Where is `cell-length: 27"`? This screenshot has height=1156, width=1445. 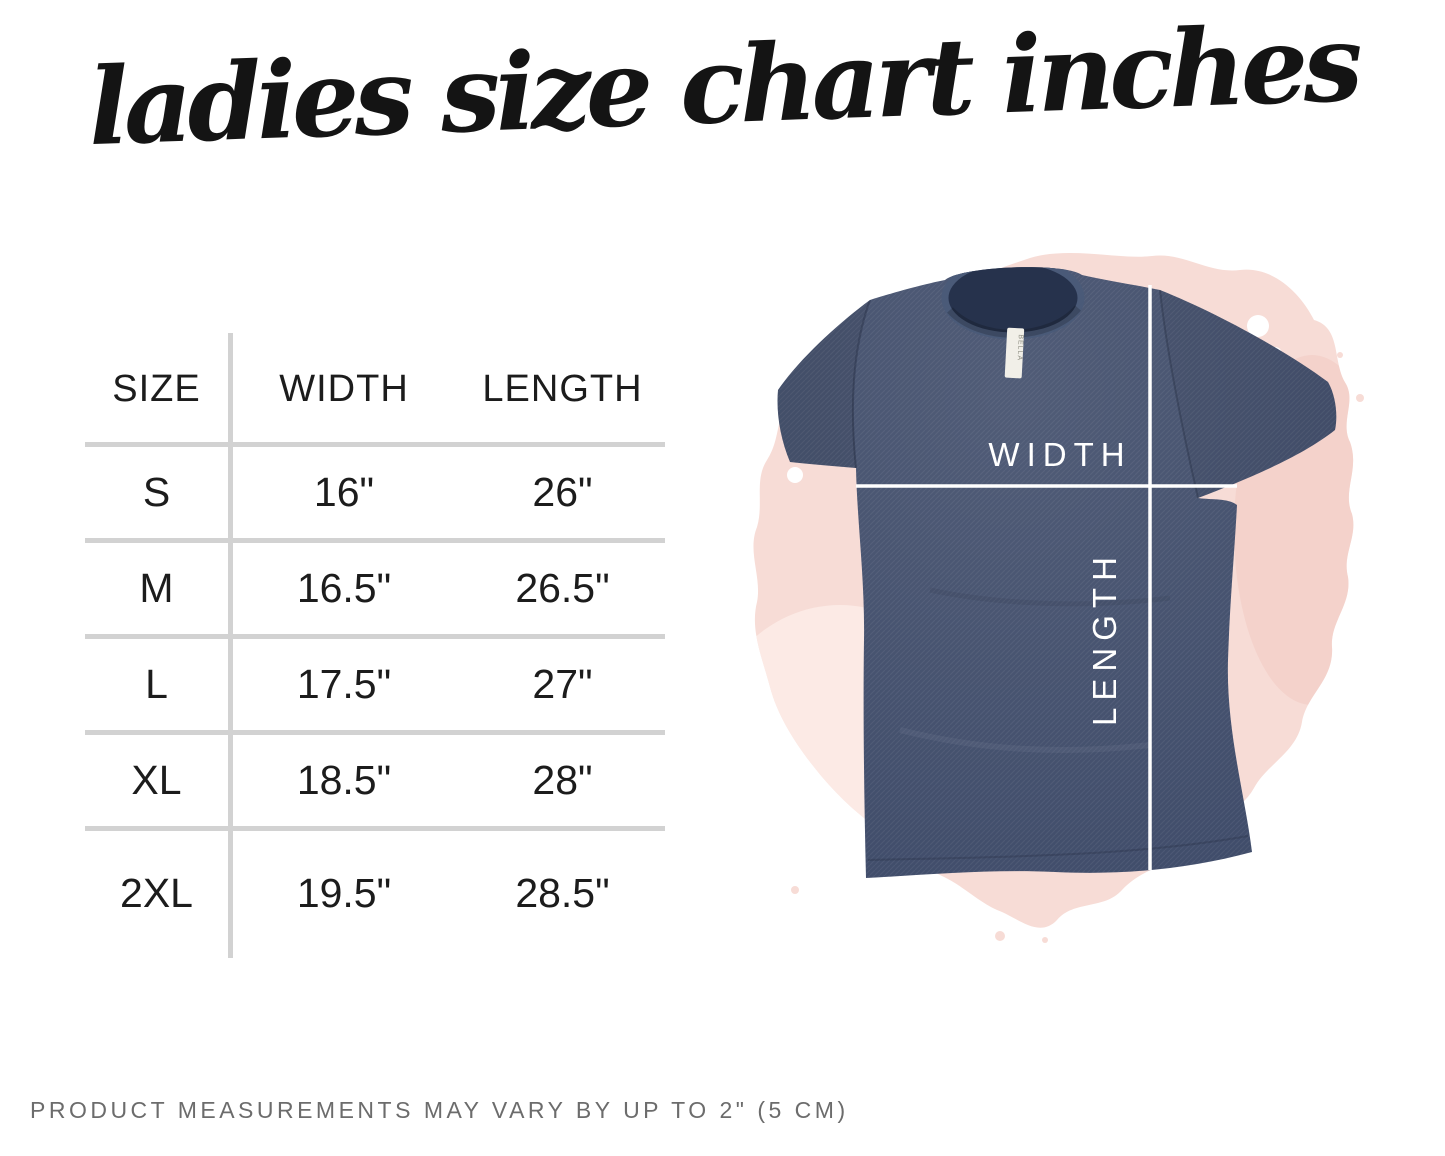 cell-length: 27" is located at coordinates (562, 684).